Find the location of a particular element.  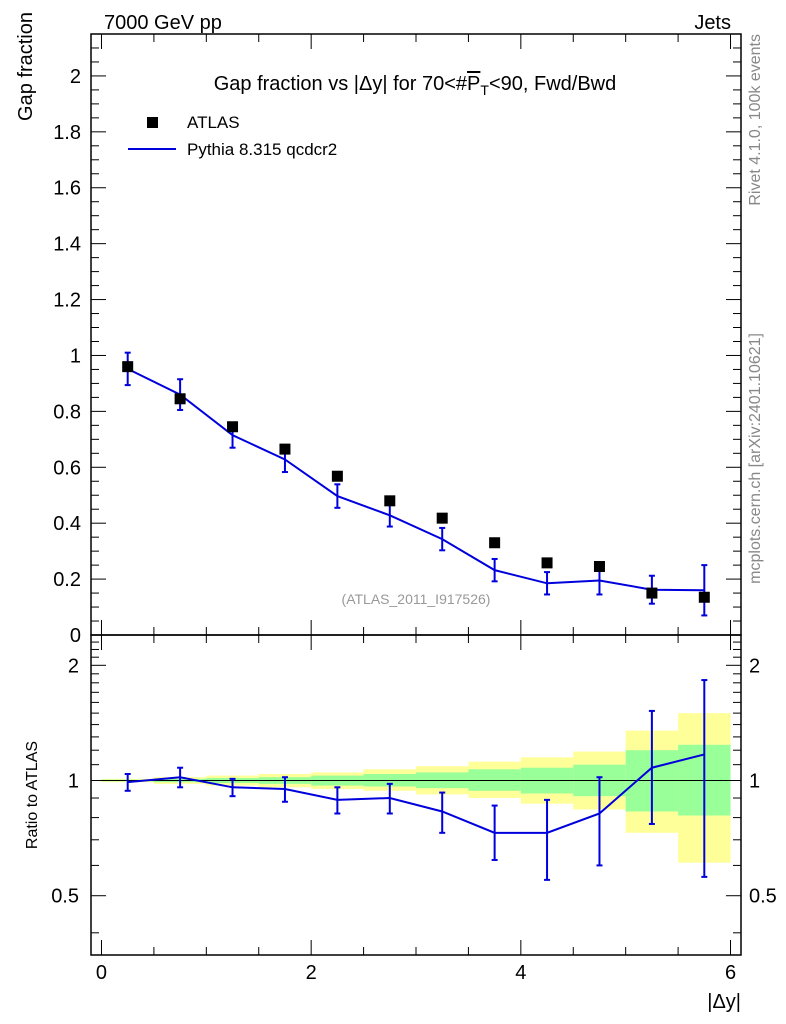

chart-title-post: <90, Fwd/Bwd is located at coordinates (552, 84).